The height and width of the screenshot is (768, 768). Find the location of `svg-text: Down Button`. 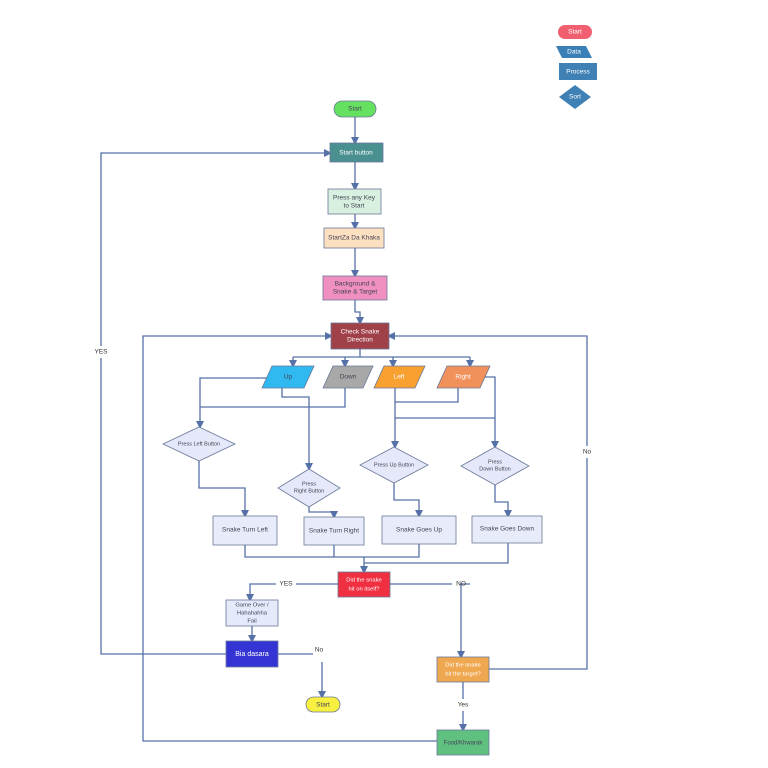

svg-text: Down Button is located at coordinates (495, 469).